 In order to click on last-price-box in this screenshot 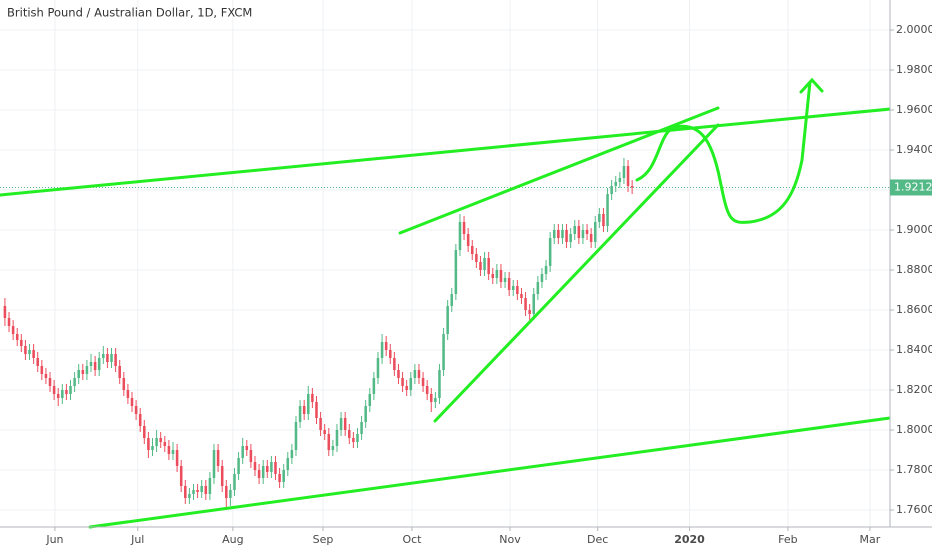, I will do `click(911, 187)`.